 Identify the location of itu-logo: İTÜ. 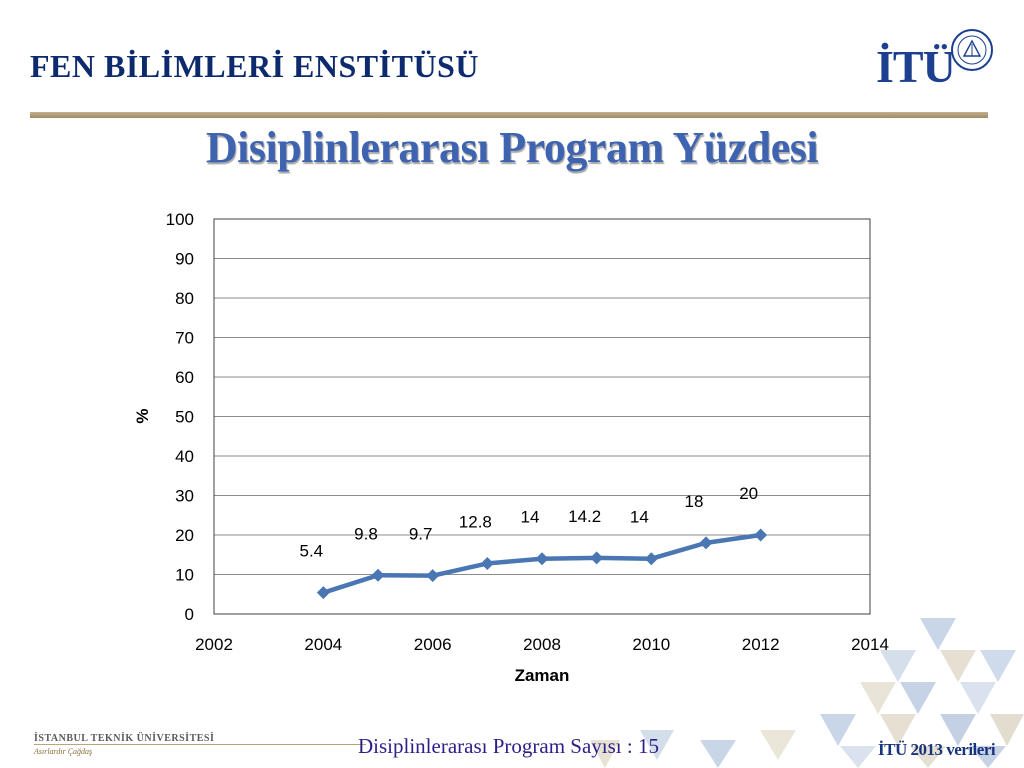
(936, 63).